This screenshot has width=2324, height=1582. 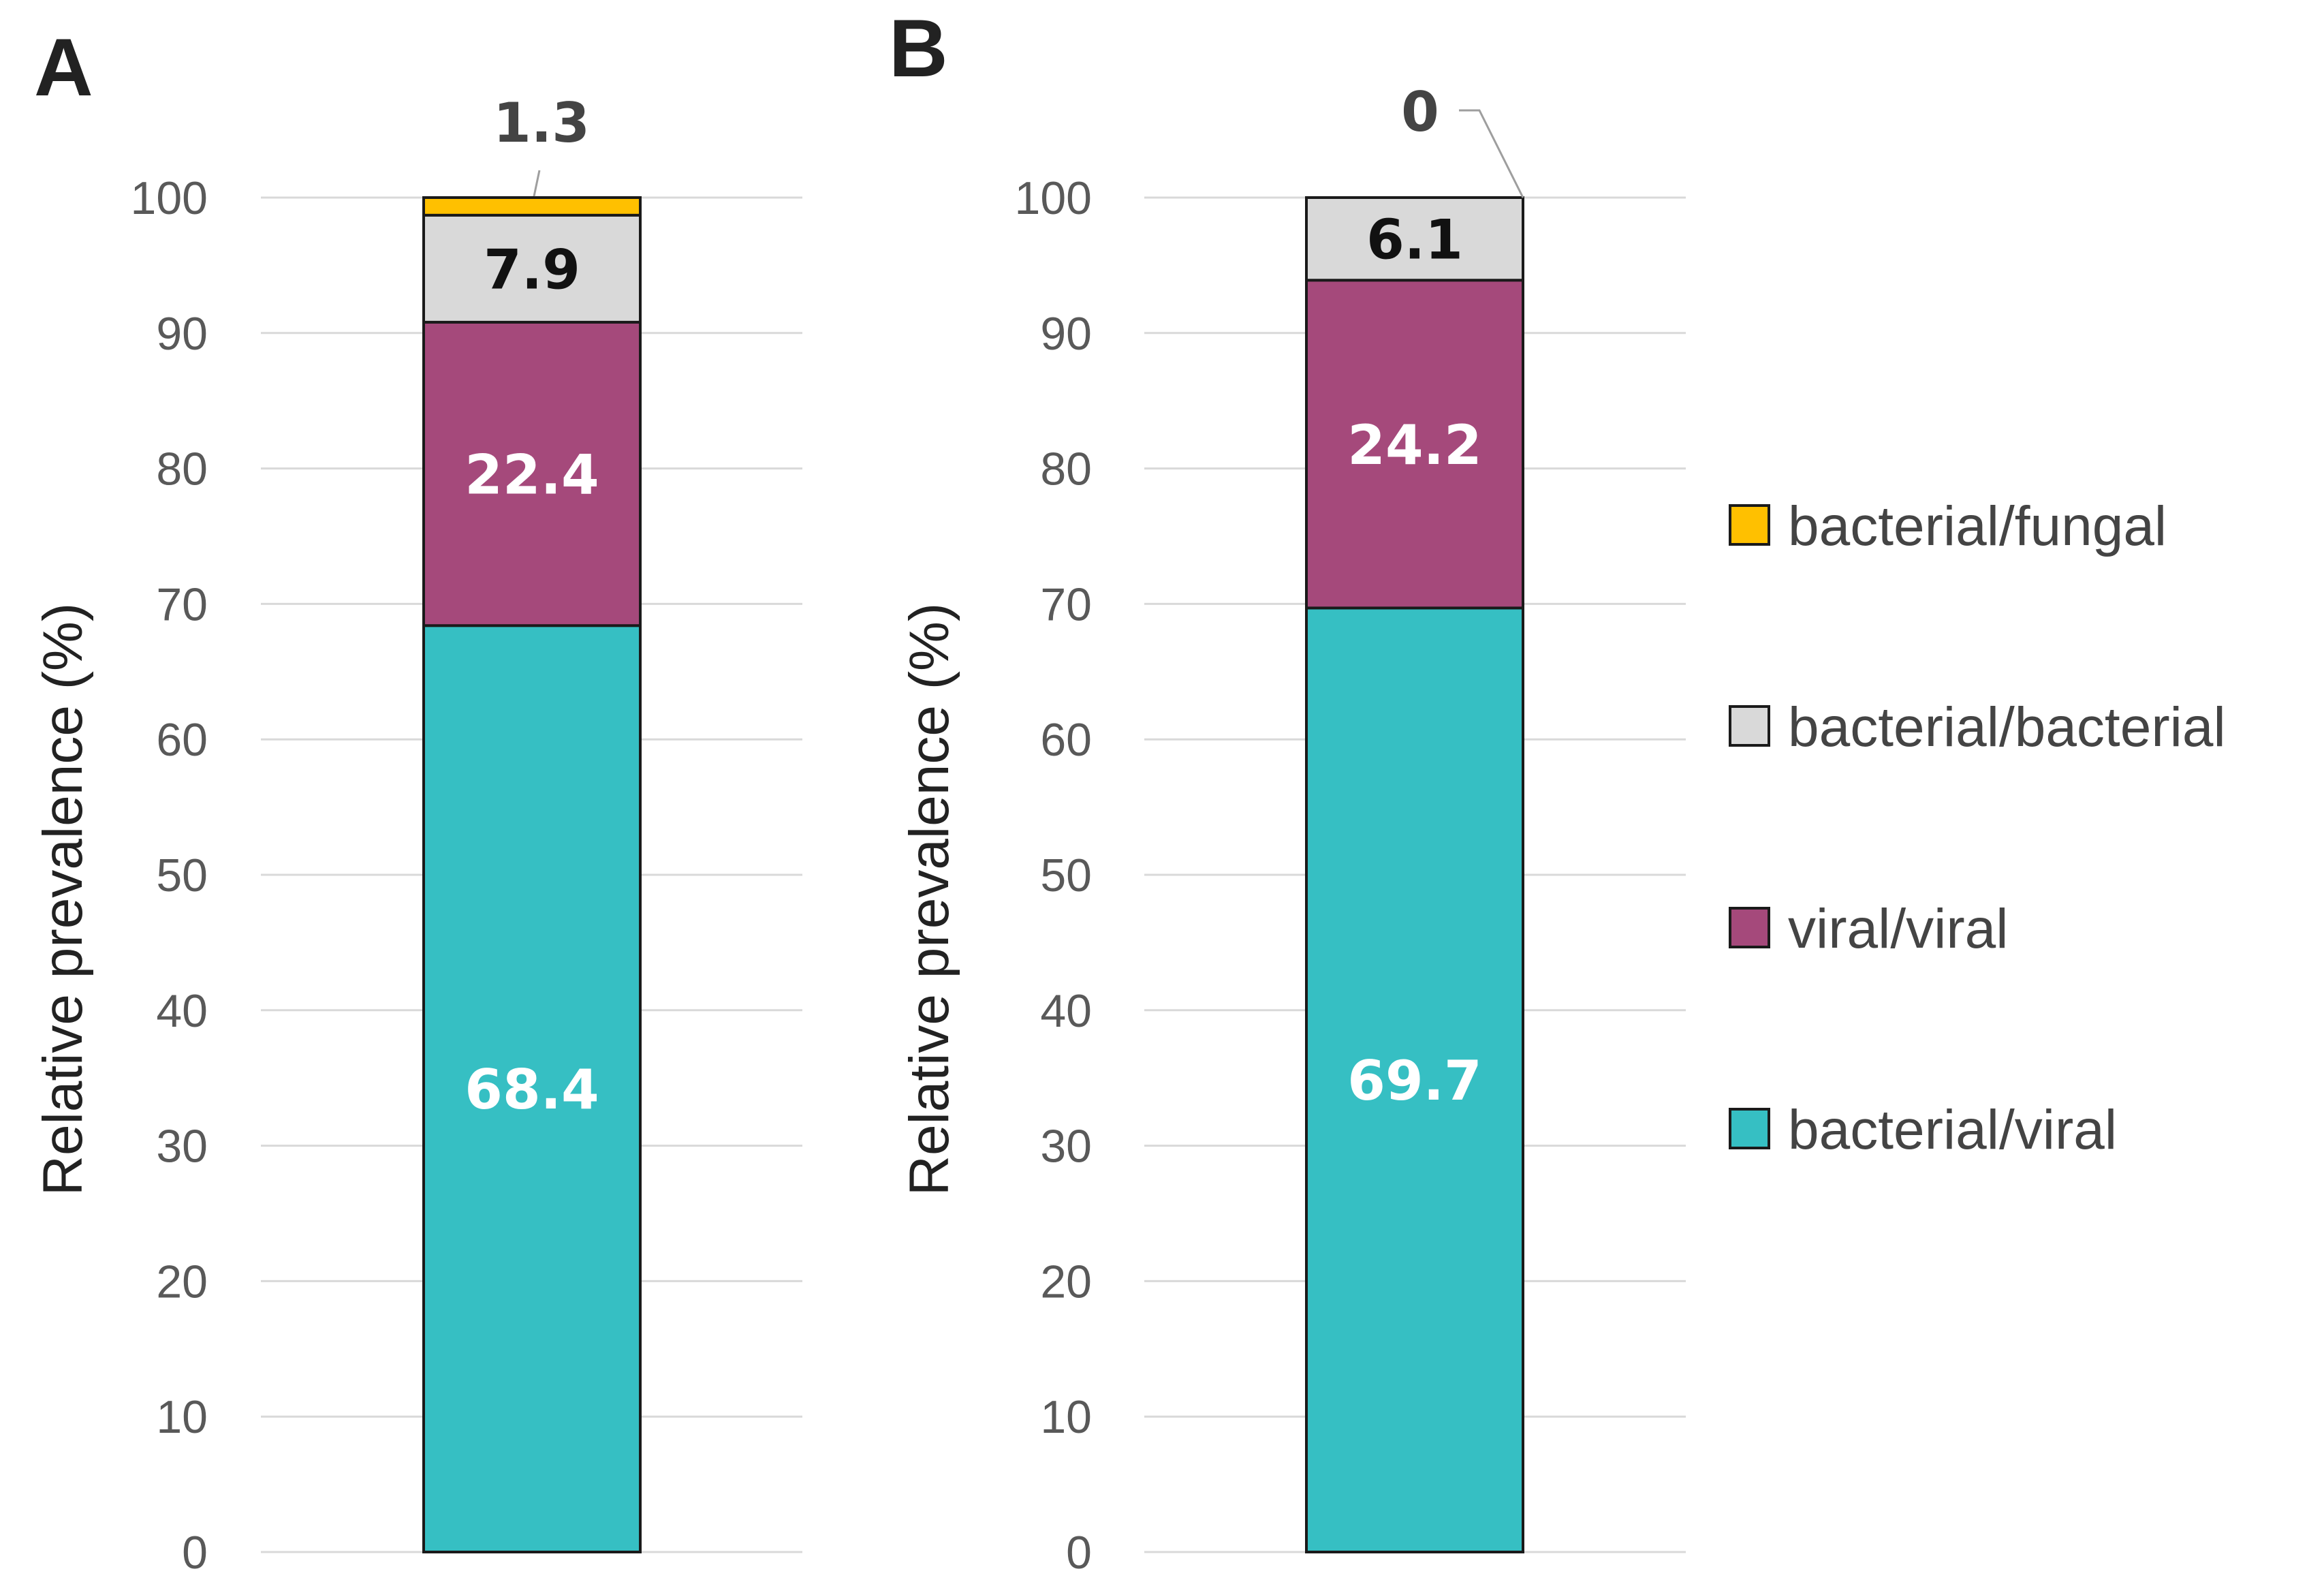 What do you see at coordinates (541, 123) in the screenshot?
I see `data-label-bacterial-fungal: 1.3` at bounding box center [541, 123].